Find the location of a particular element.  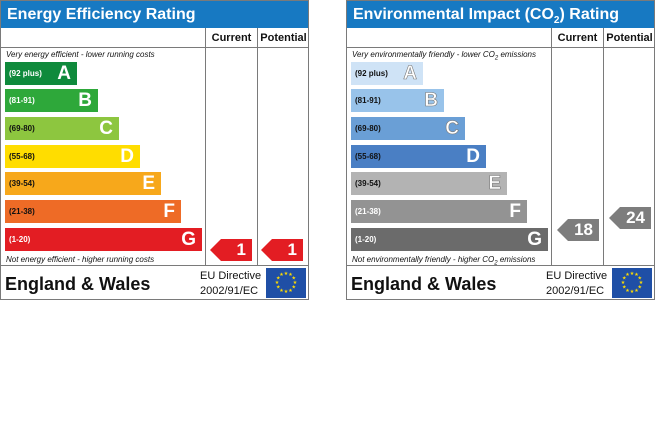

band-letter: F is located at coordinates (169, 211).